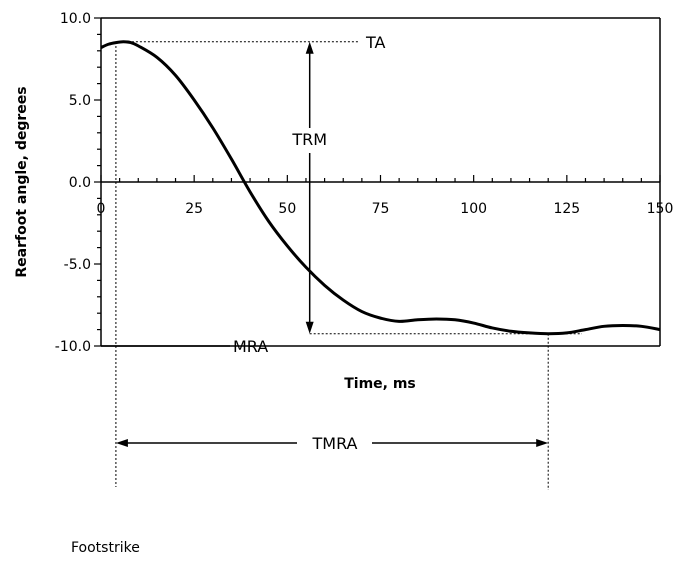  I want to click on ta-label: TA, so click(375, 42).